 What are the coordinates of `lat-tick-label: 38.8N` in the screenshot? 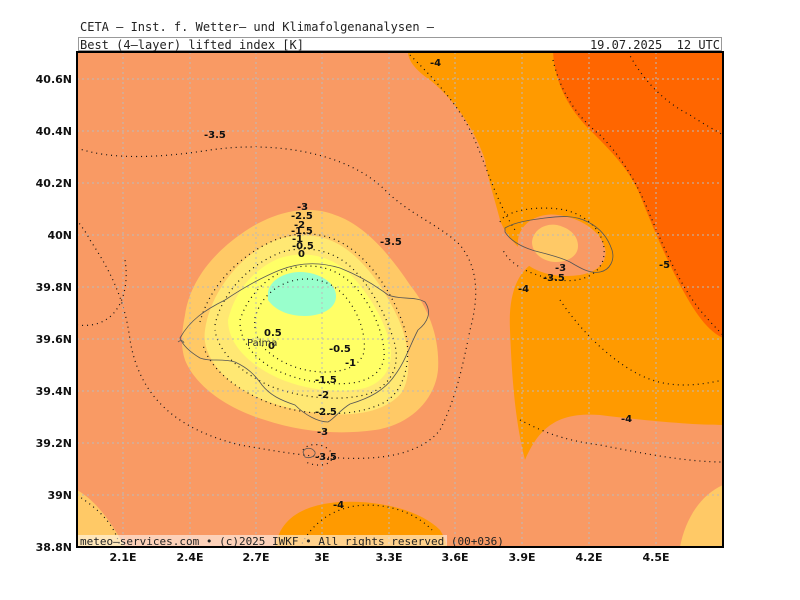 It's located at (54, 547).